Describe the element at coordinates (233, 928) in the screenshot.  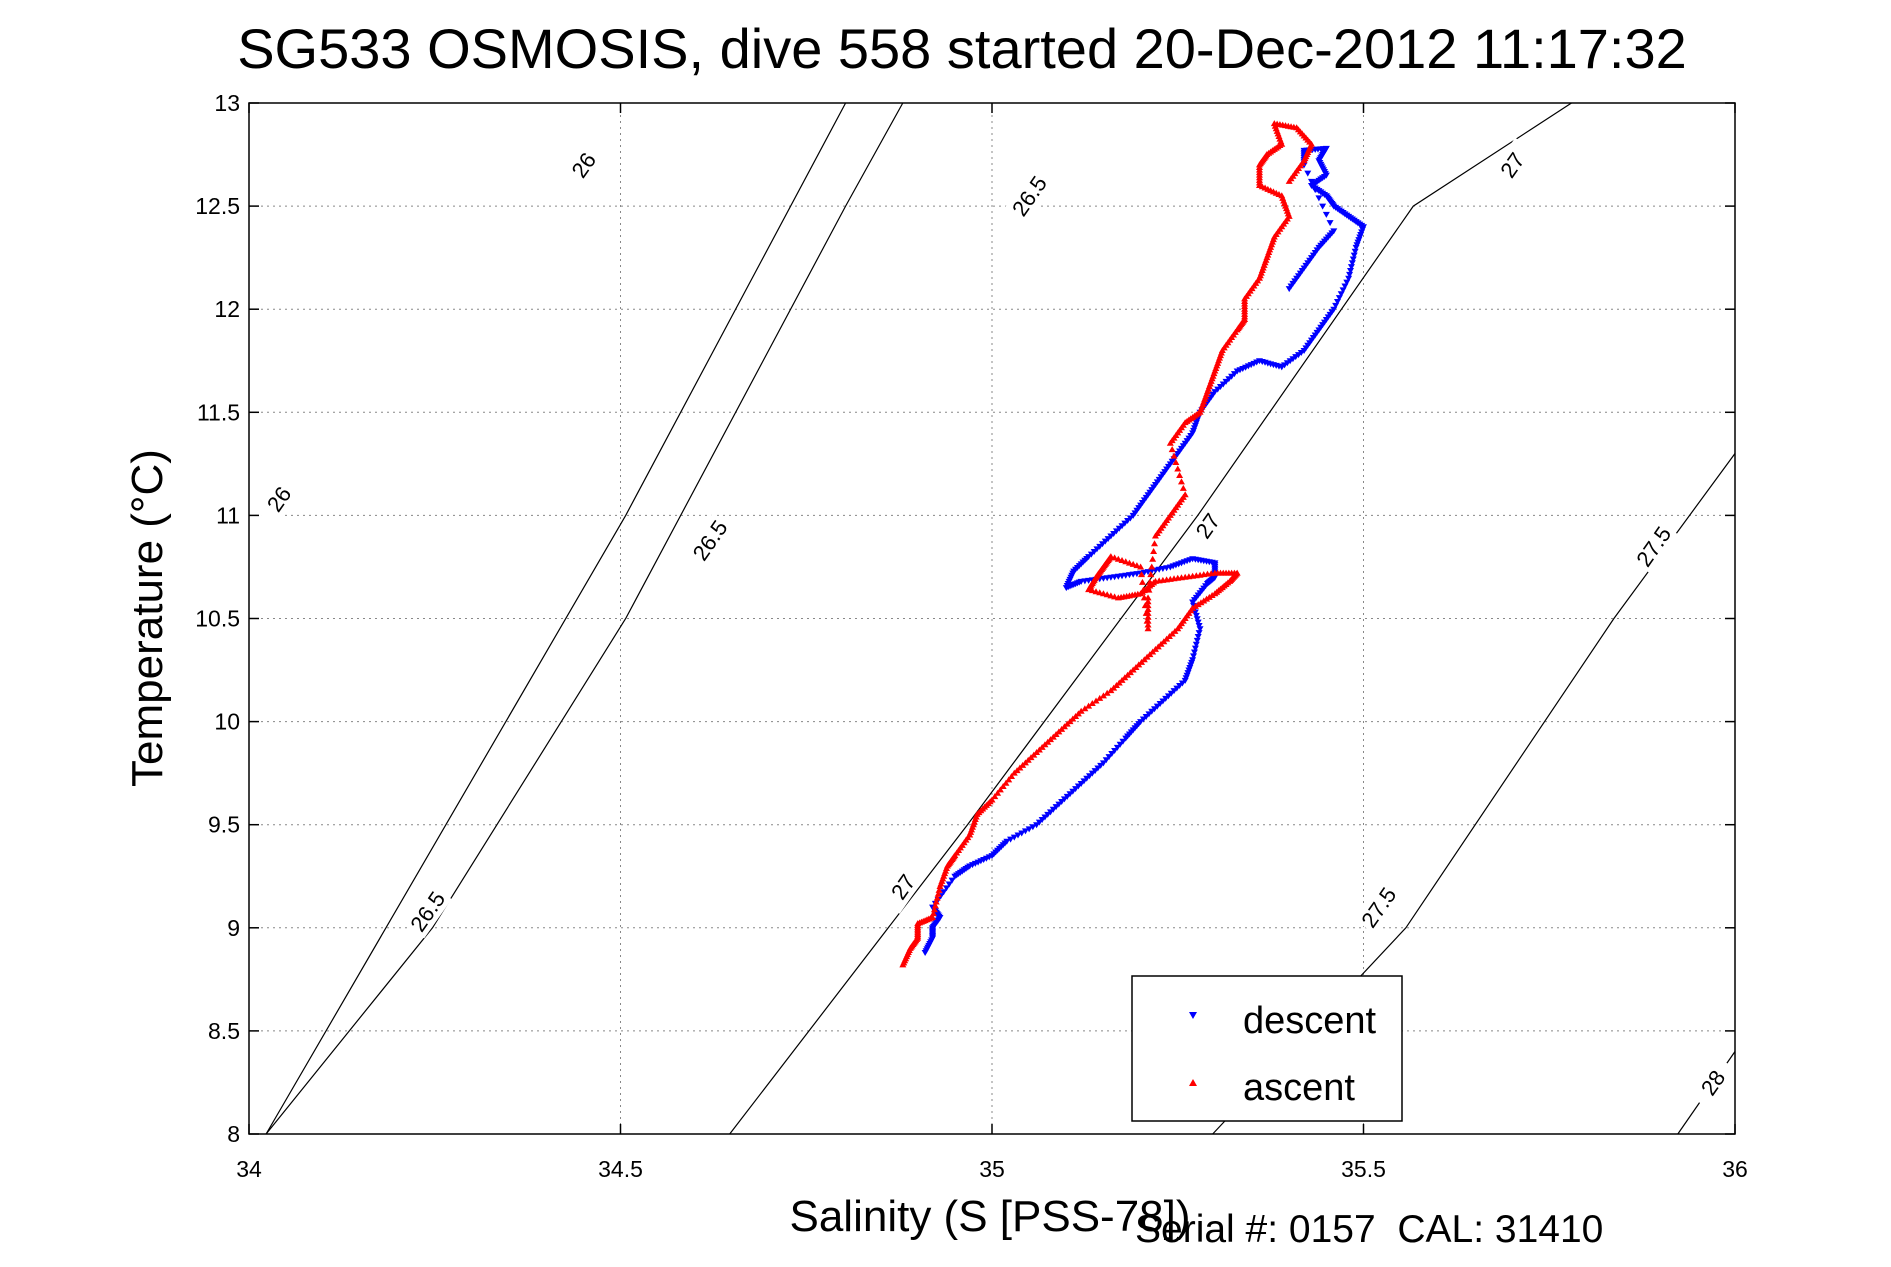
I see `y-tick-label: 9` at that location.